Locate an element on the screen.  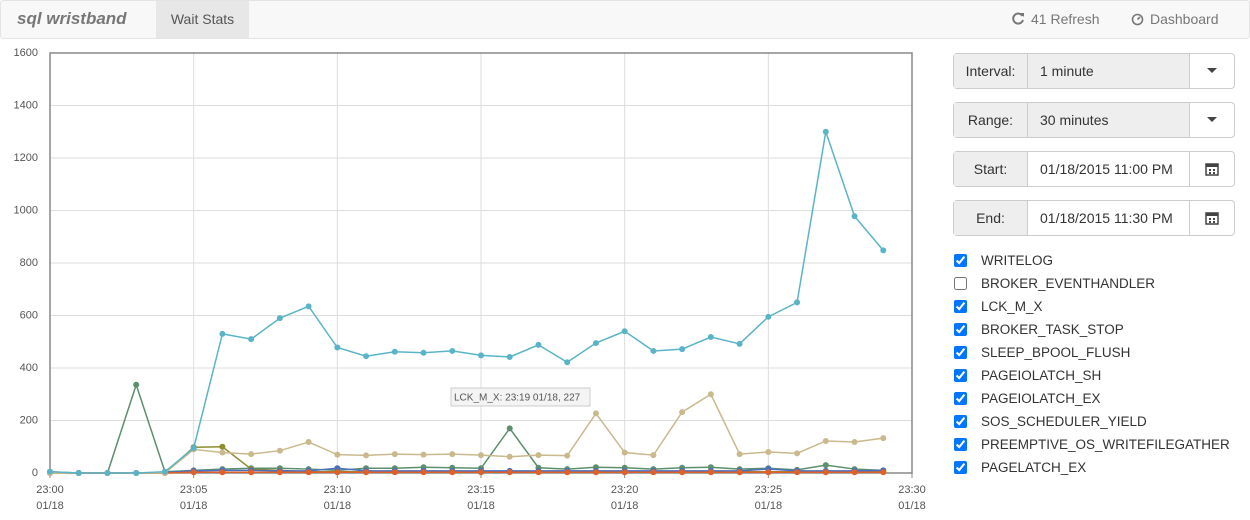
dashboard-icon is located at coordinates (1137, 19).